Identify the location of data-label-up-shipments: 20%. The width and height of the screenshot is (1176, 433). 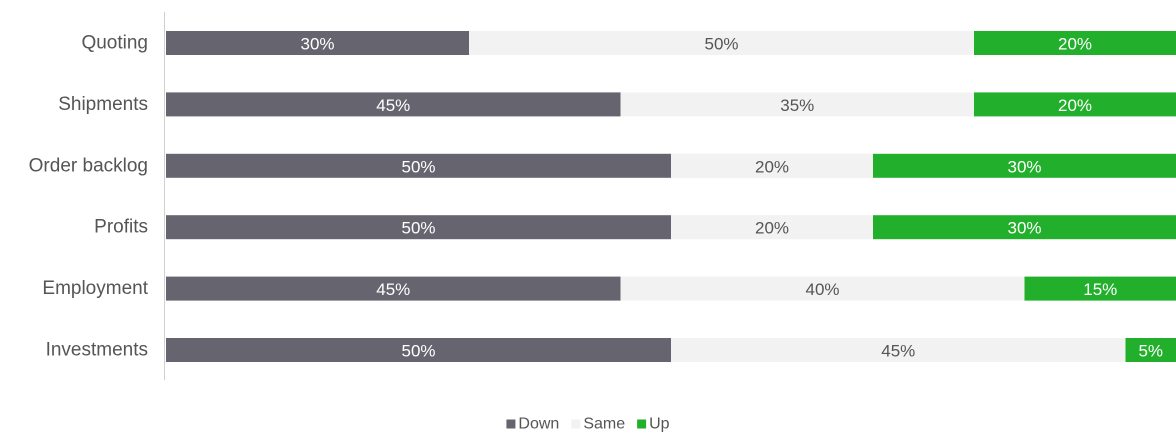
(1075, 105).